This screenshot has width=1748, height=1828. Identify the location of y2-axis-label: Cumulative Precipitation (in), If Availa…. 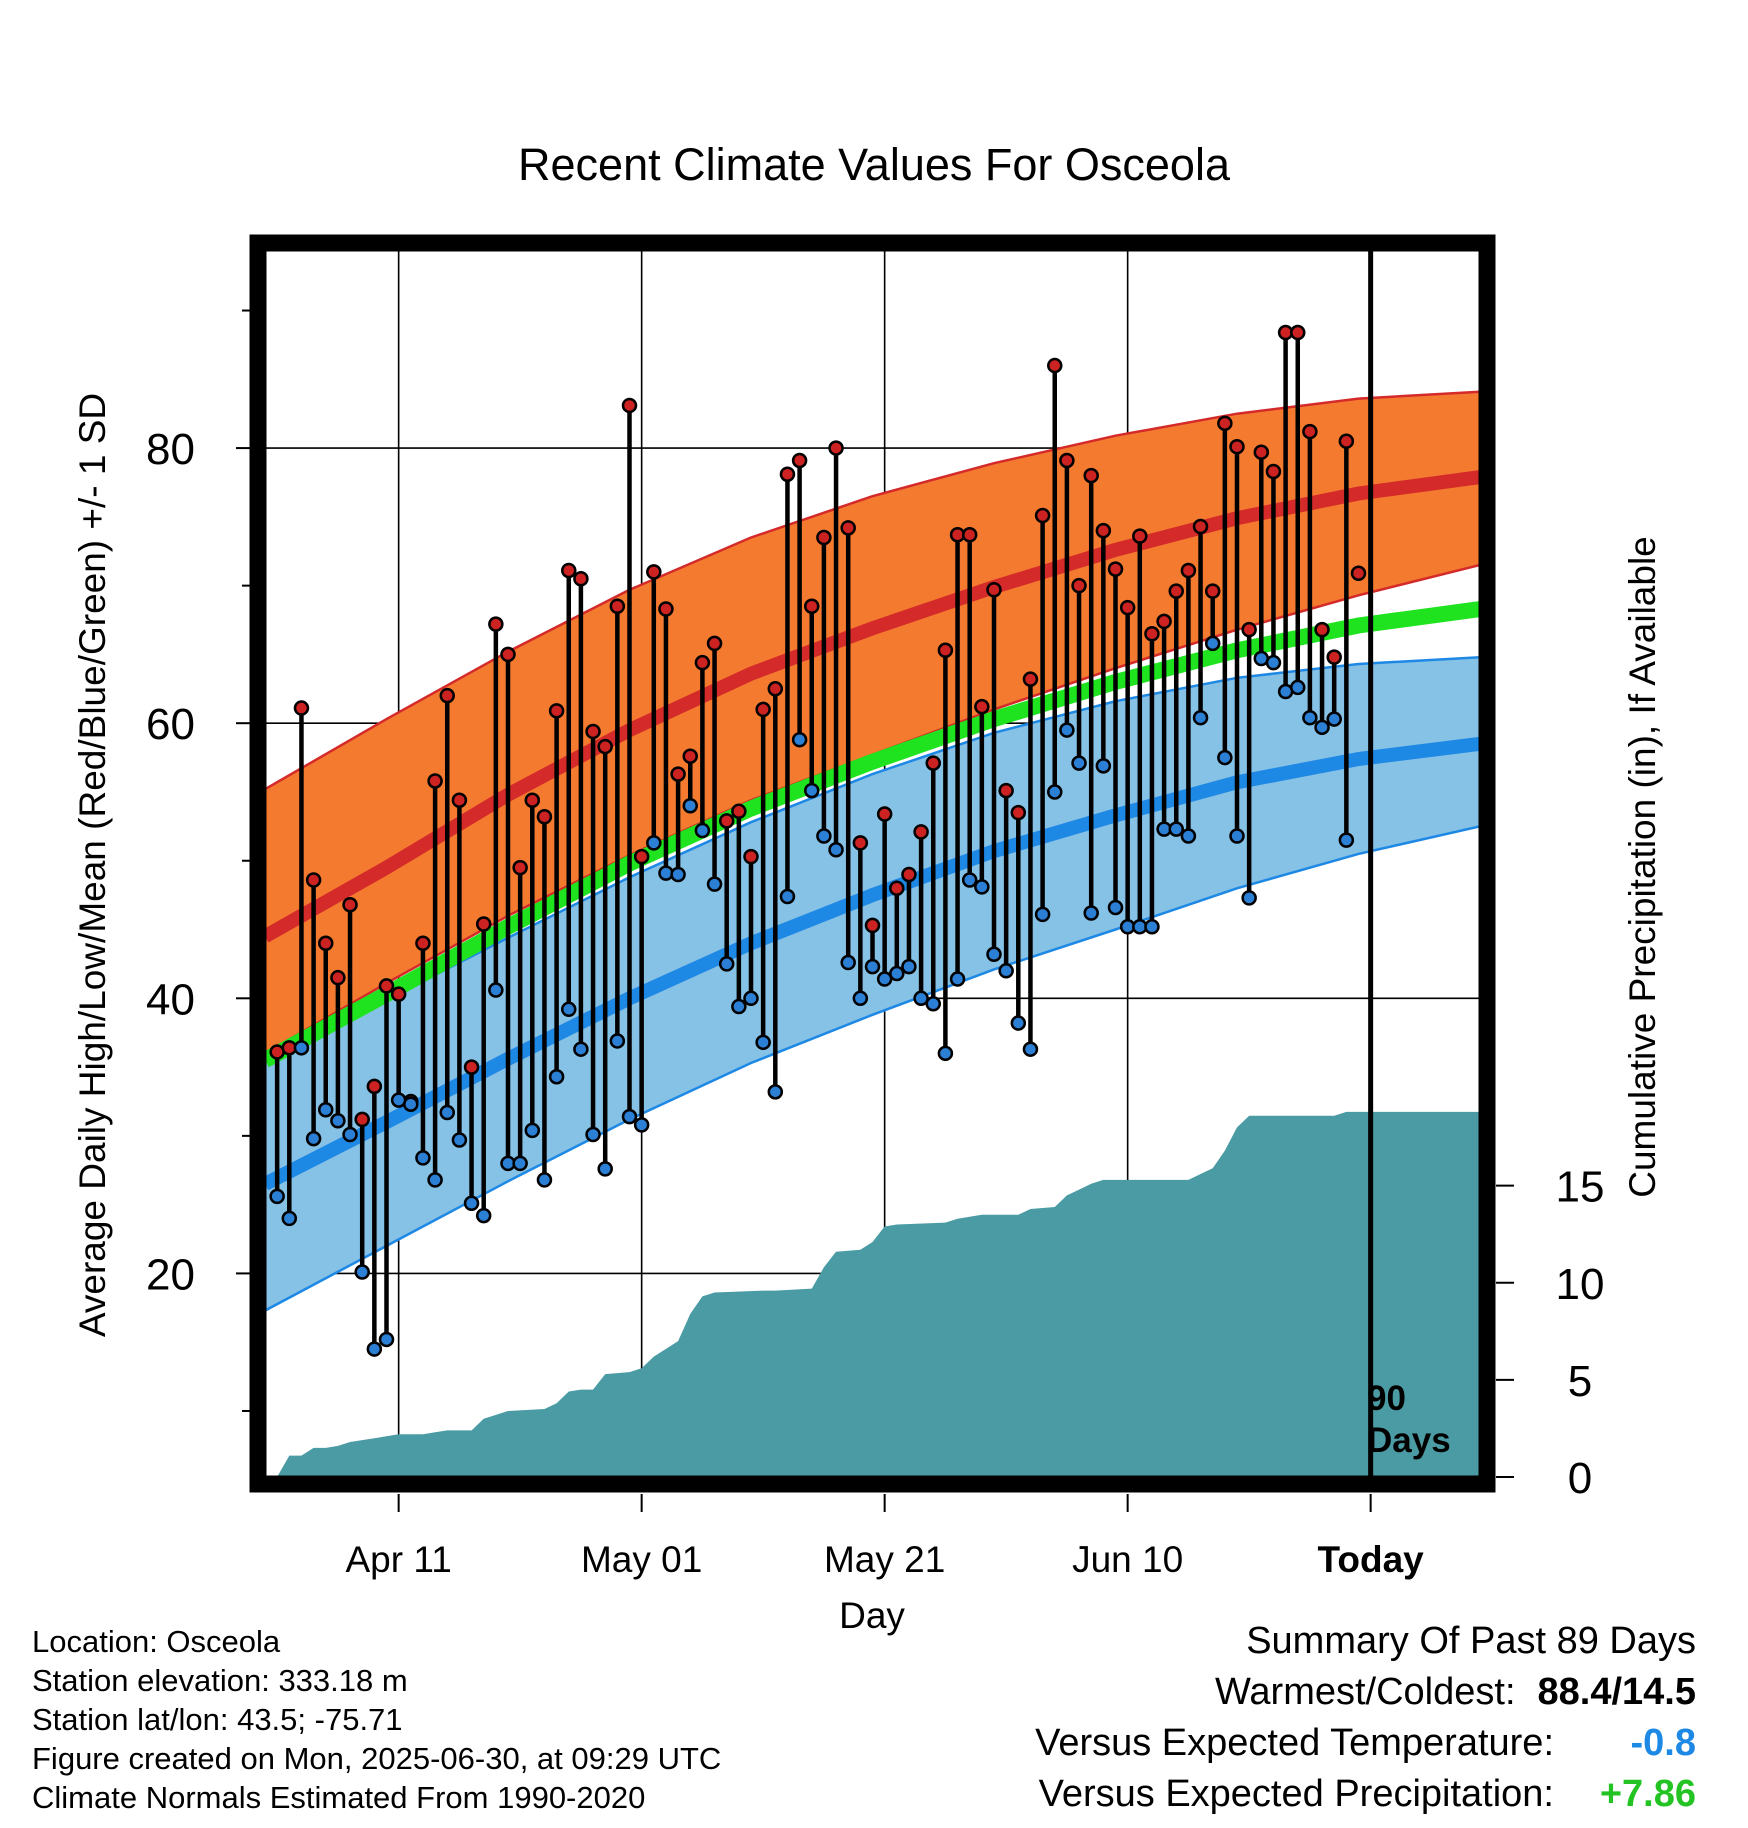
(1642, 867).